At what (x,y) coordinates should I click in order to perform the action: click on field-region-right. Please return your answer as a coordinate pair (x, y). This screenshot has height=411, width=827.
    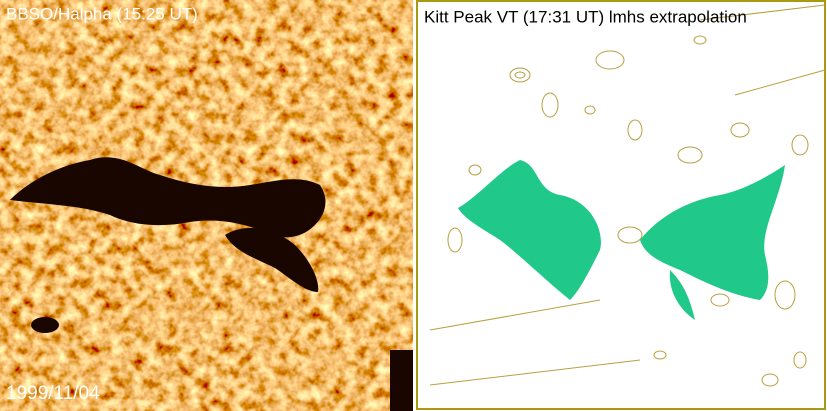
    Looking at the image, I should click on (712, 232).